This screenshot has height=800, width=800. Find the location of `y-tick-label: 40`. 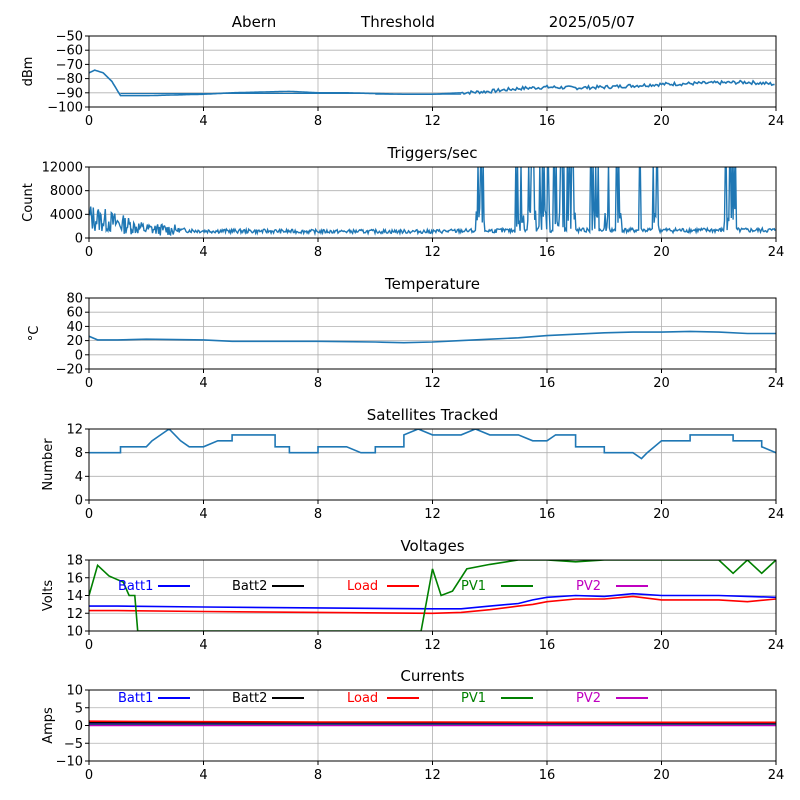

y-tick-label: 40 is located at coordinates (74, 327).